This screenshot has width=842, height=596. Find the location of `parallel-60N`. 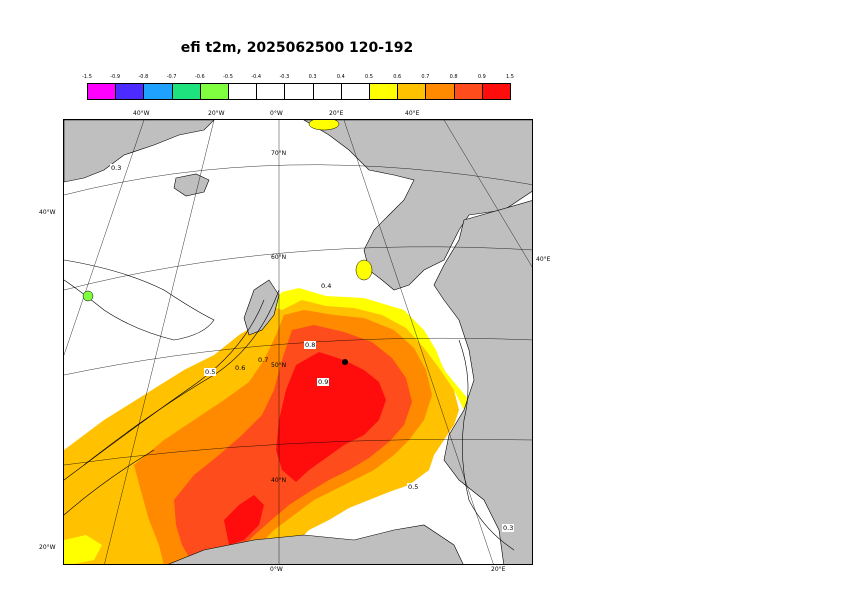

parallel-60N is located at coordinates (298, 268).